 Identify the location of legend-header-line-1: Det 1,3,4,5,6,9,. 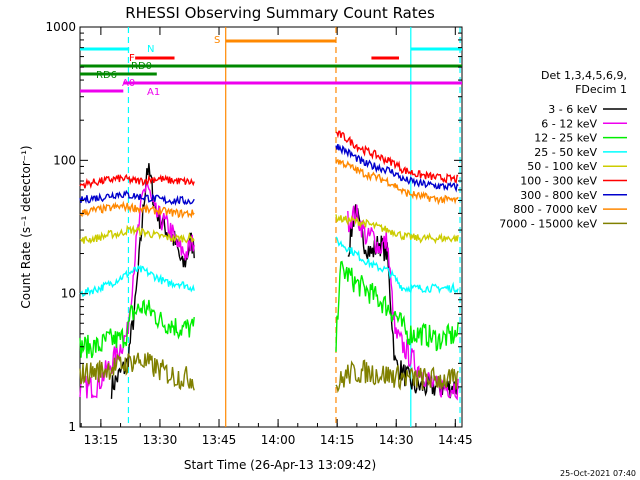
(584, 75).